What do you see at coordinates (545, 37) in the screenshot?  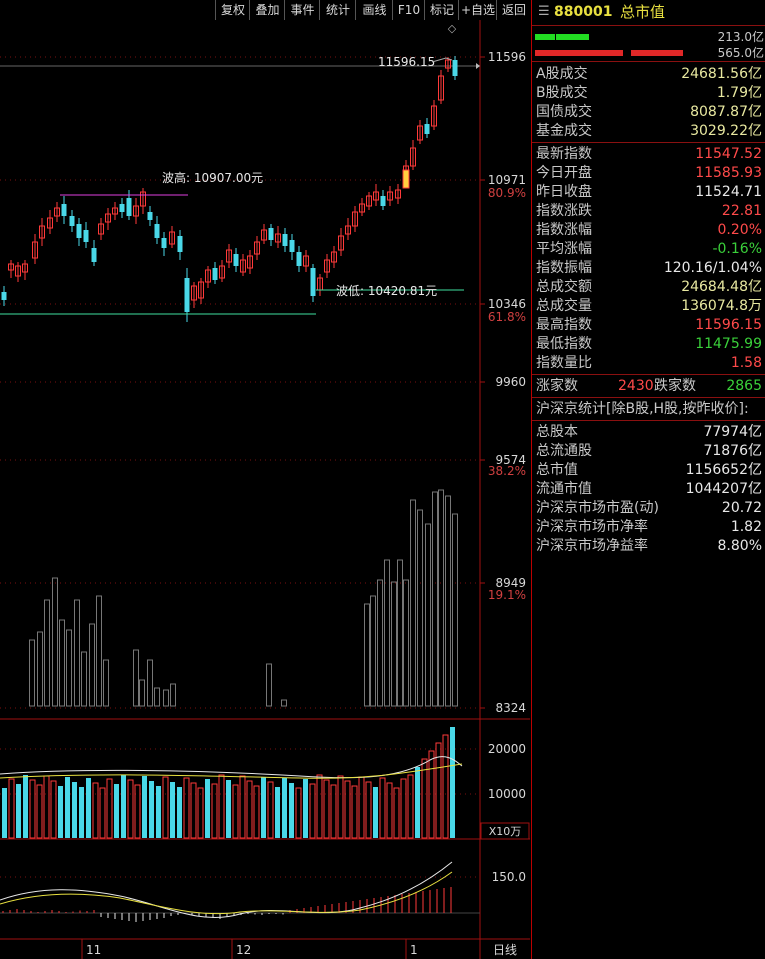 I see `up-bar-segment` at bounding box center [545, 37].